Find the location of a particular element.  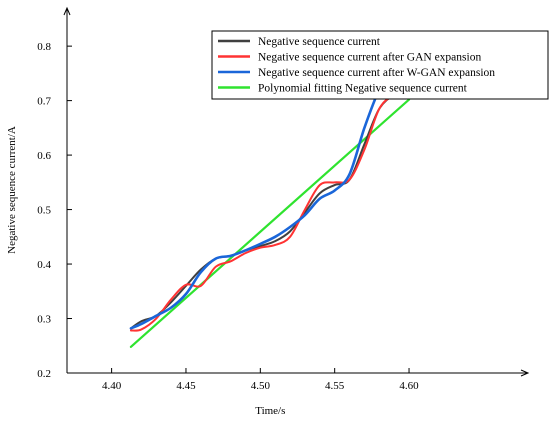

y-tick-label: 0.5 is located at coordinates (44, 211).